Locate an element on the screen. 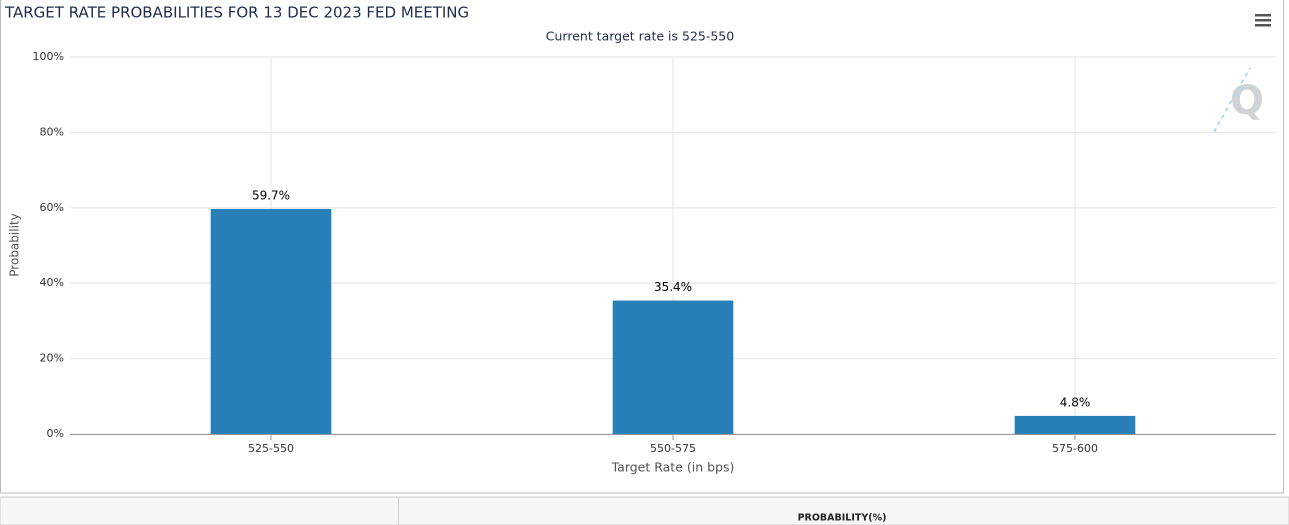 The width and height of the screenshot is (1289, 525). table-header-row is located at coordinates (644, 510).